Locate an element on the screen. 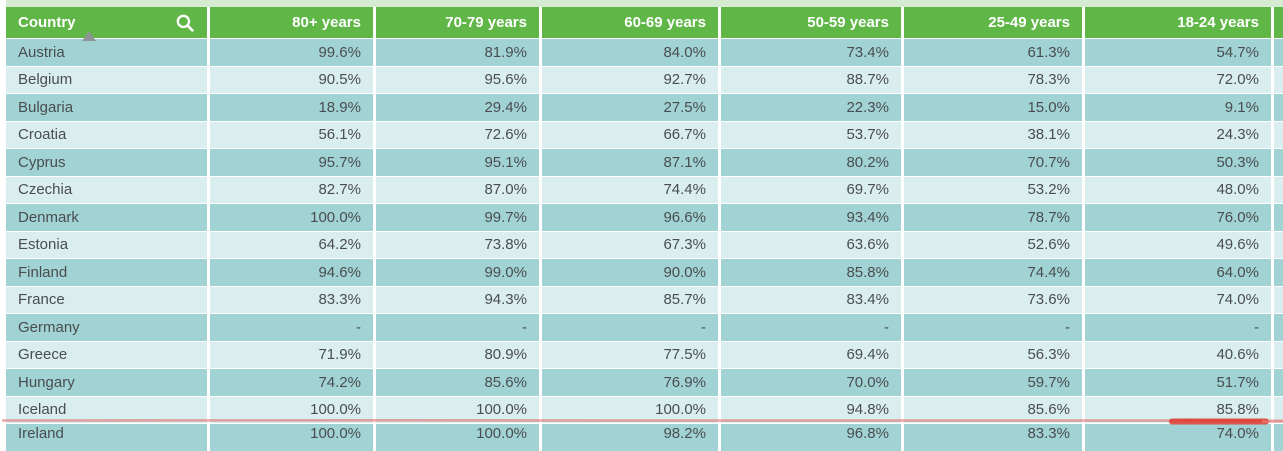 This screenshot has height=451, width=1283. value-cell-label: 74.0% is located at coordinates (1237, 433).